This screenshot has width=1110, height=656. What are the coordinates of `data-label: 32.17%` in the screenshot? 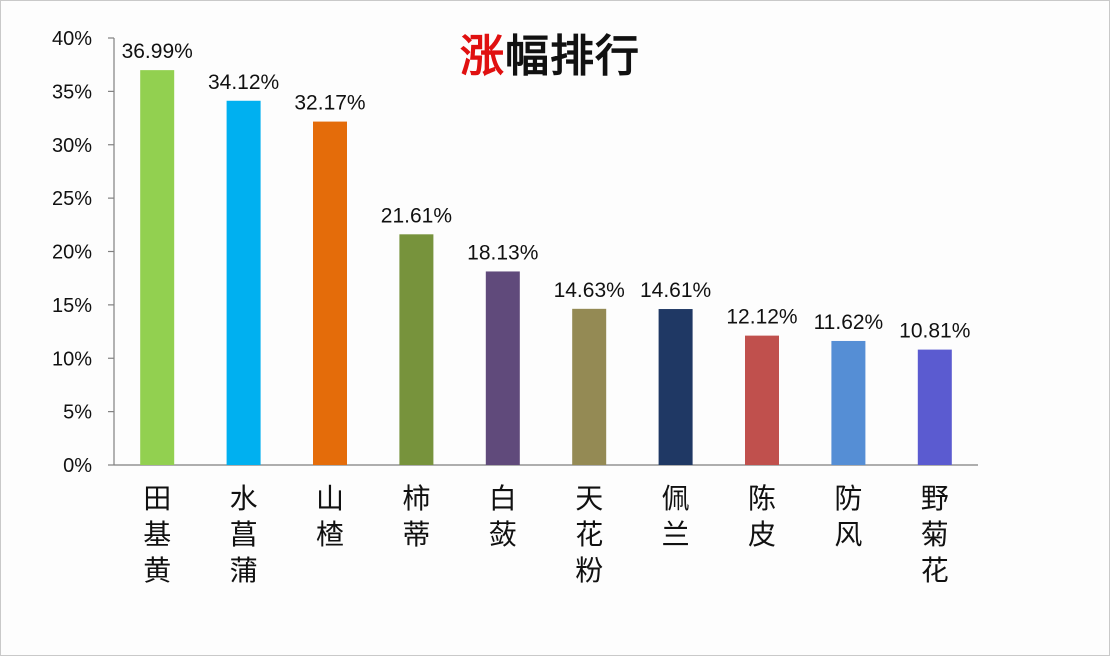 It's located at (329, 103).